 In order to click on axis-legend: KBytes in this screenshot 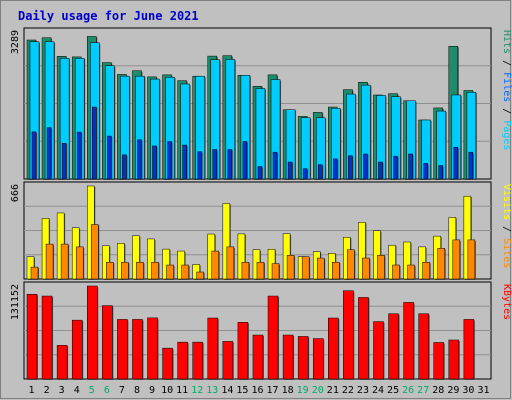, I will do `click(506, 302)`.